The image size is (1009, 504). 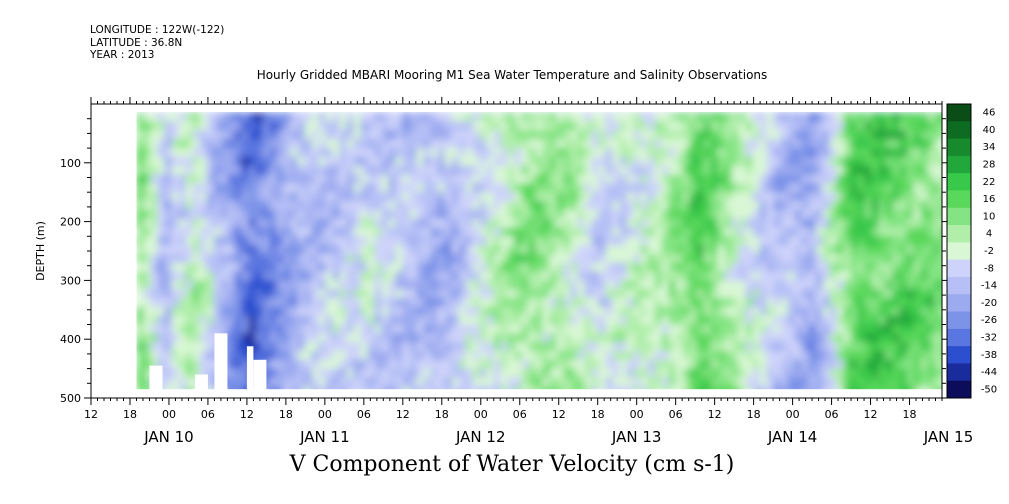 I want to click on colorbar-label: -26, so click(x=989, y=320).